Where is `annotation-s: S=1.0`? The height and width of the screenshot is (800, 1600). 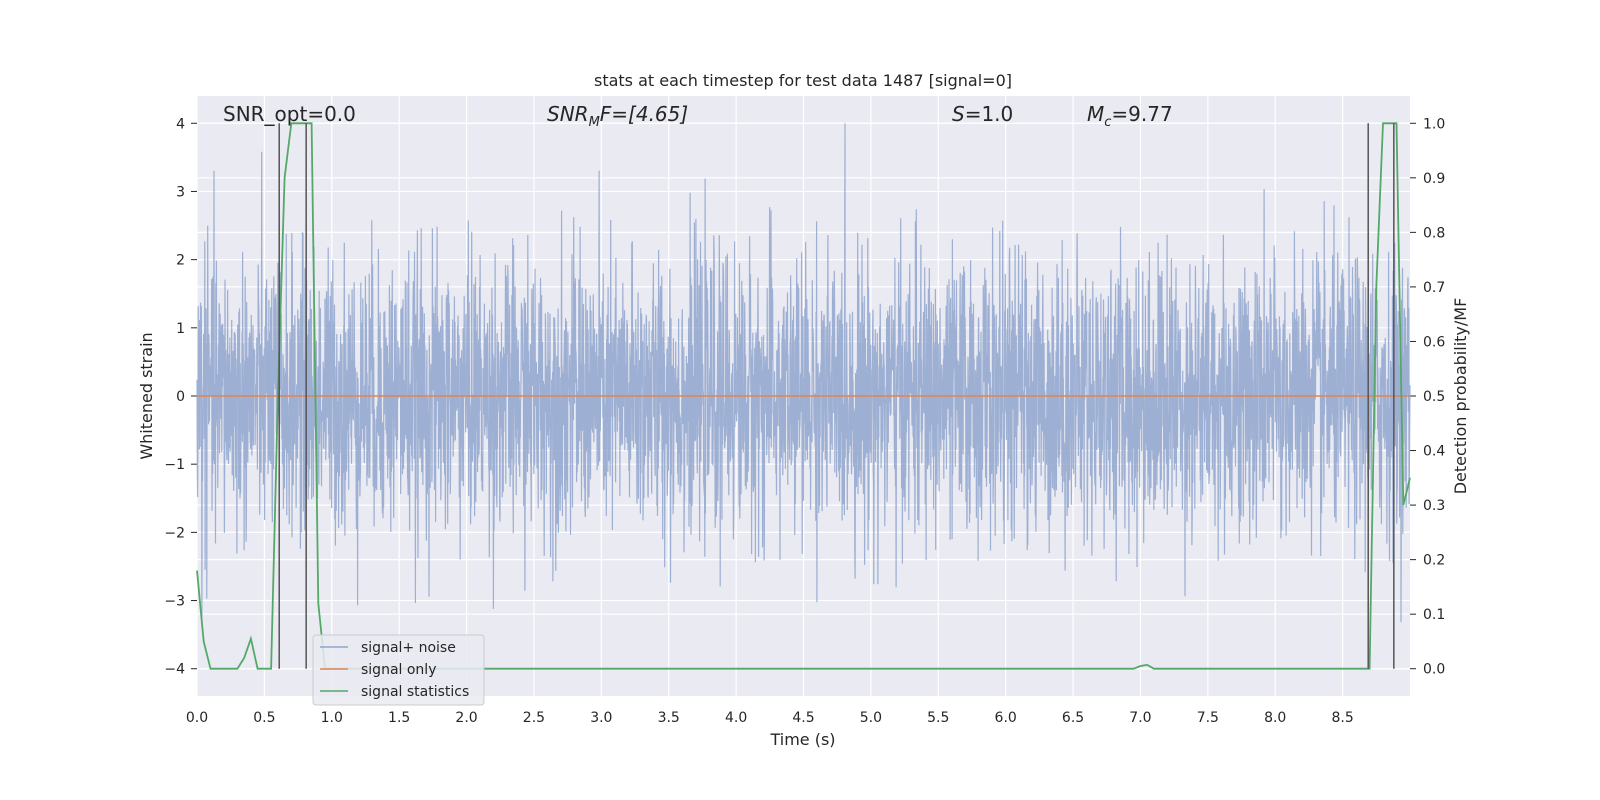
annotation-s: S=1.0 is located at coordinates (982, 114).